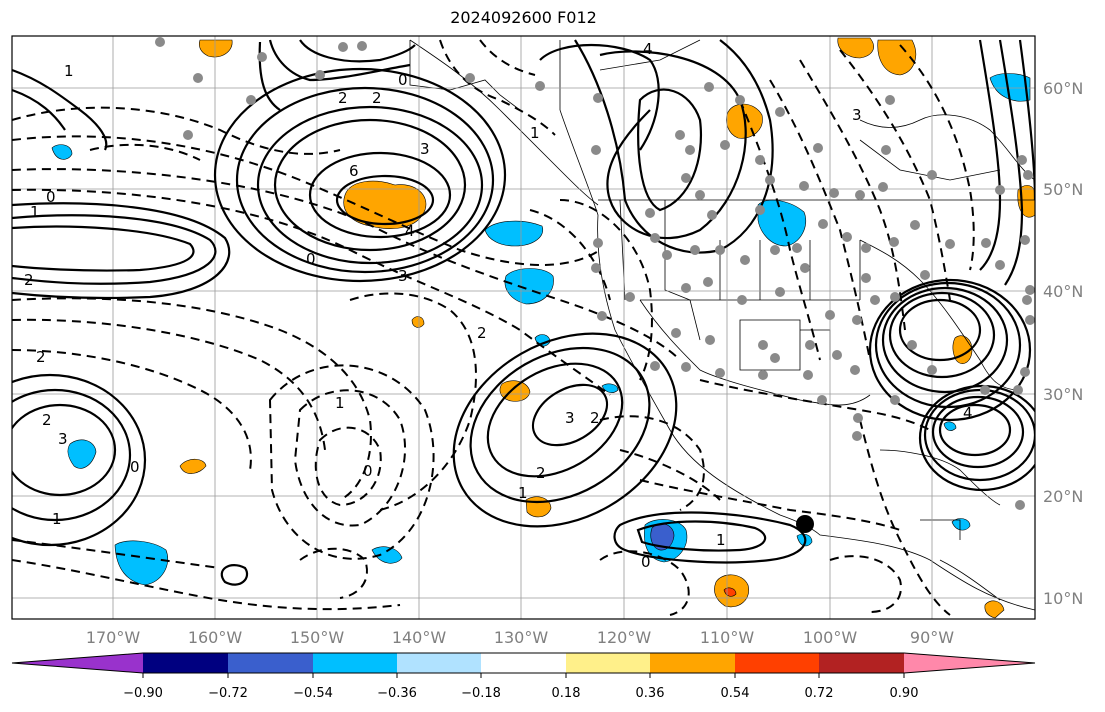  I want to click on orange-blob-top-right, so click(855, 48).